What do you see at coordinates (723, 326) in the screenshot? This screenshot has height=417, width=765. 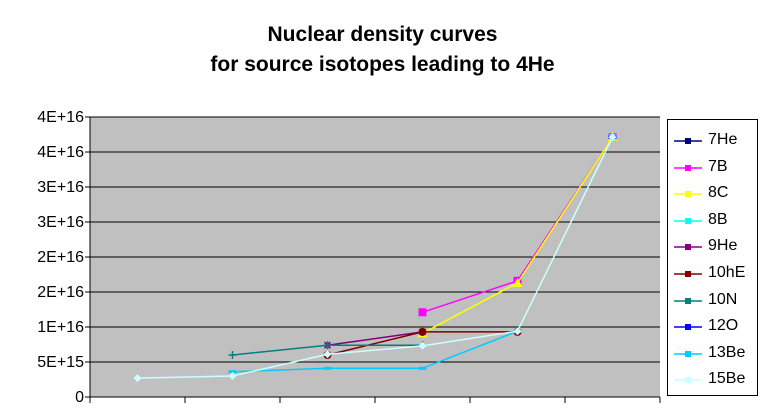 I see `legend-label: 12O` at bounding box center [723, 326].